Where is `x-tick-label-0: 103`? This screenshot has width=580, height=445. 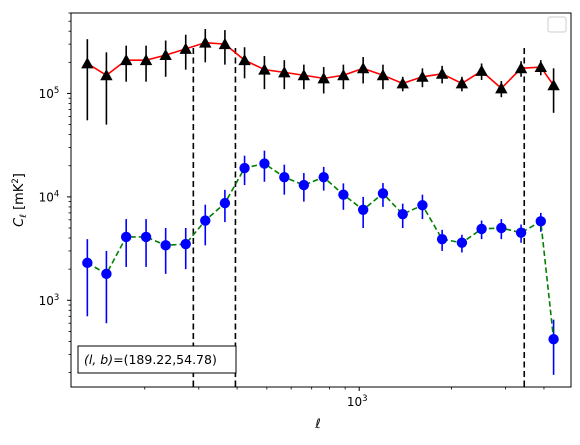 x-tick-label-0: 103 is located at coordinates (357, 401).